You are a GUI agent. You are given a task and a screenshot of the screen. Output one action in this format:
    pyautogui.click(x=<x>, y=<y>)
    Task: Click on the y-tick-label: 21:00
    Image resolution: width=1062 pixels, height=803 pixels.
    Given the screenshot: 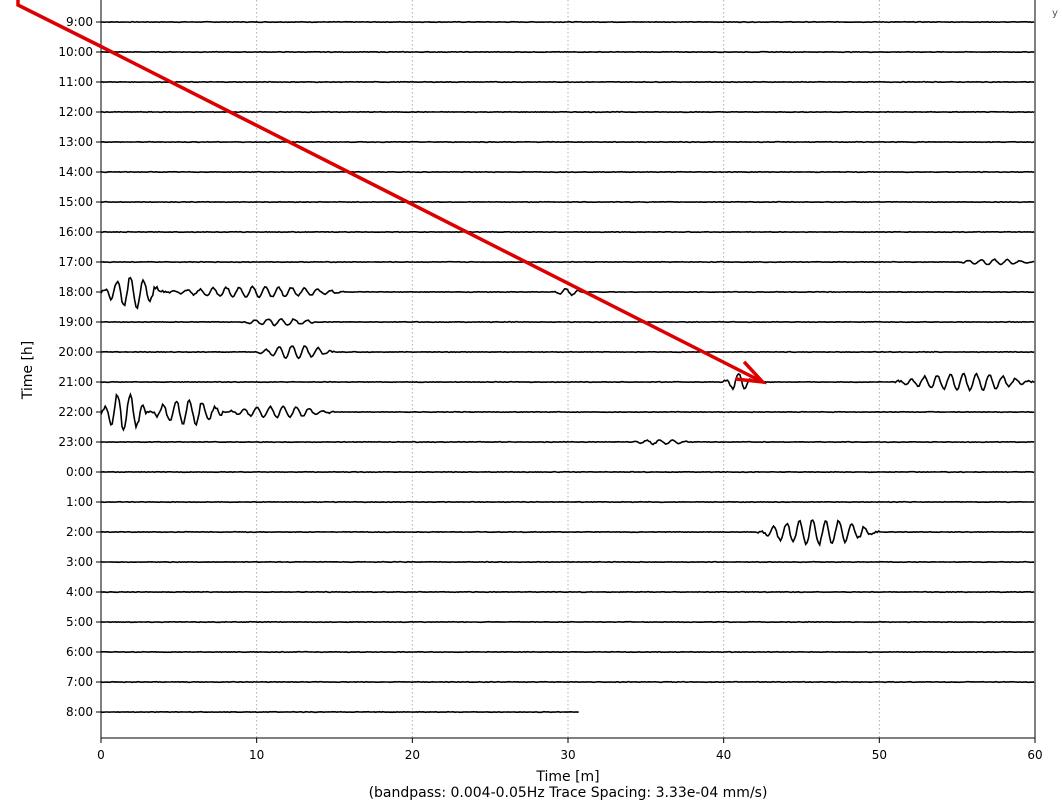 What is the action you would take?
    pyautogui.click(x=75, y=382)
    